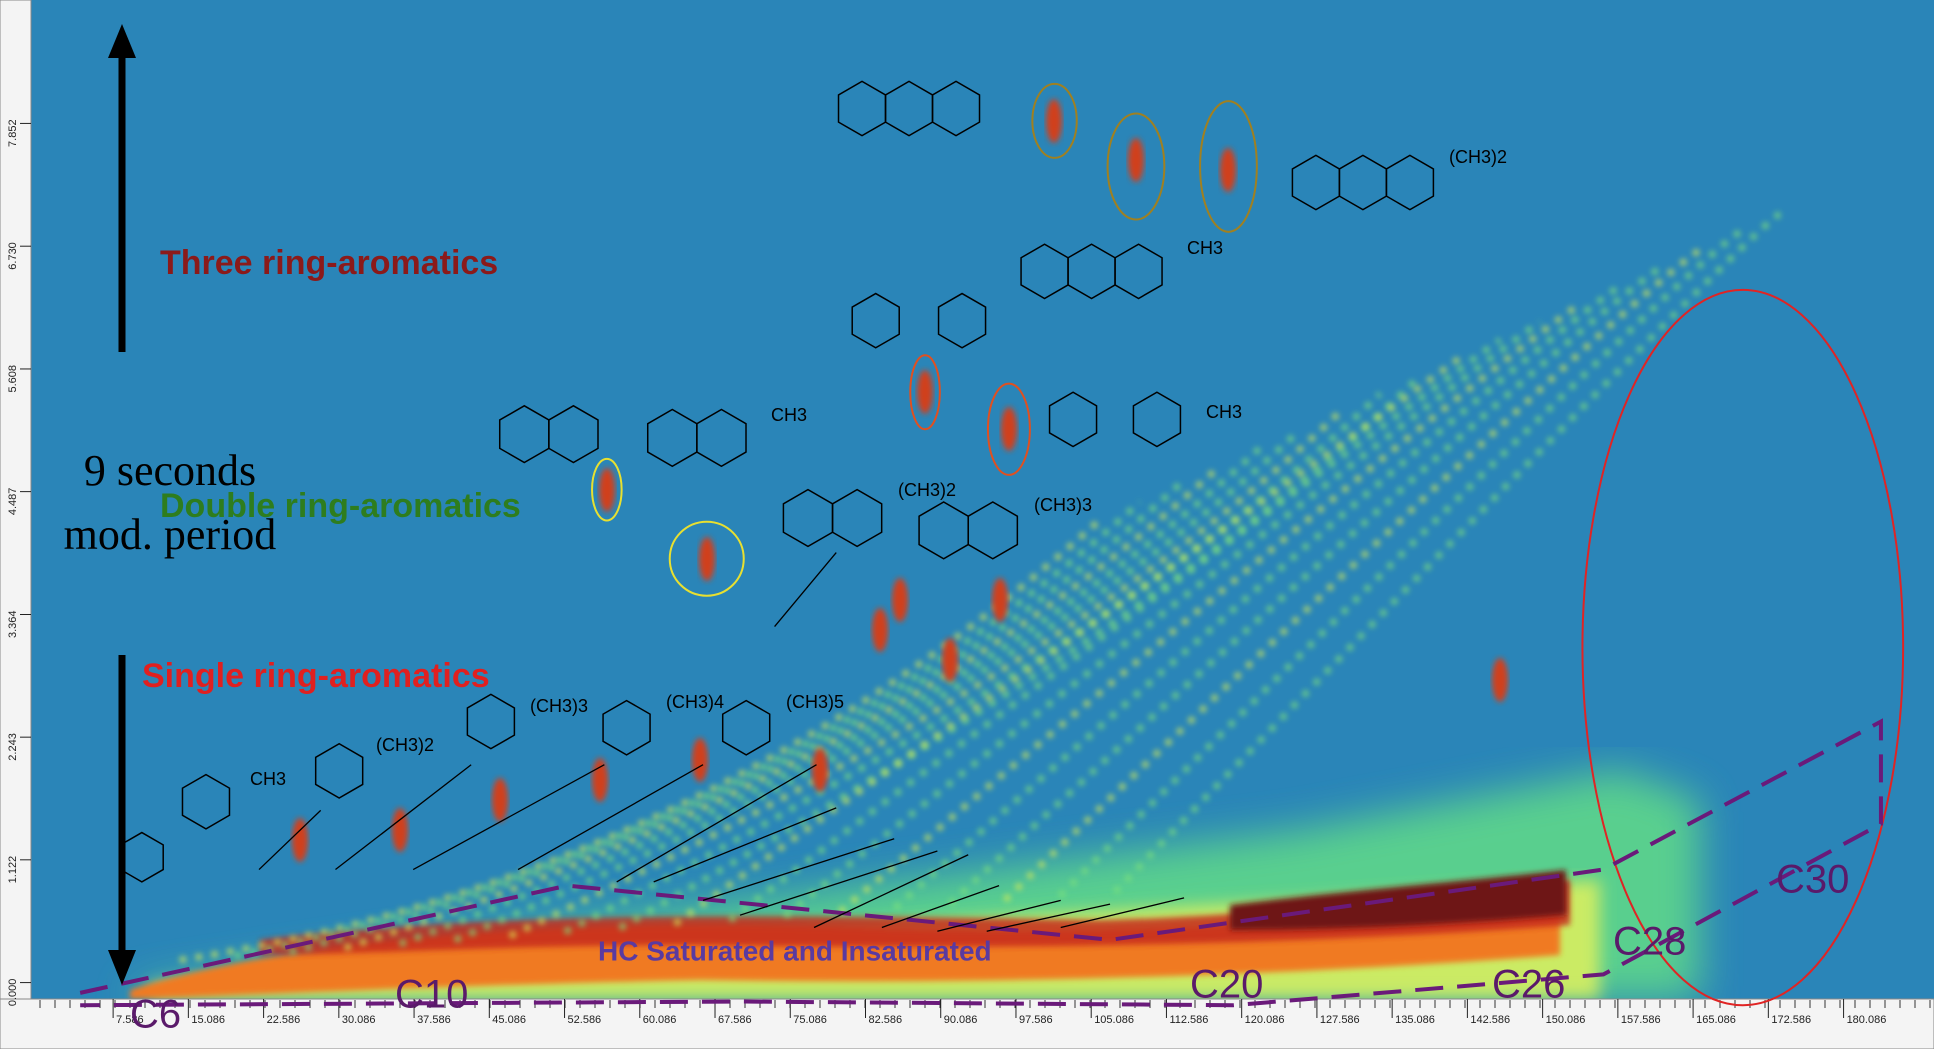  What do you see at coordinates (1265, 1020) in the screenshot?
I see `x-tick-label: 120.086` at bounding box center [1265, 1020].